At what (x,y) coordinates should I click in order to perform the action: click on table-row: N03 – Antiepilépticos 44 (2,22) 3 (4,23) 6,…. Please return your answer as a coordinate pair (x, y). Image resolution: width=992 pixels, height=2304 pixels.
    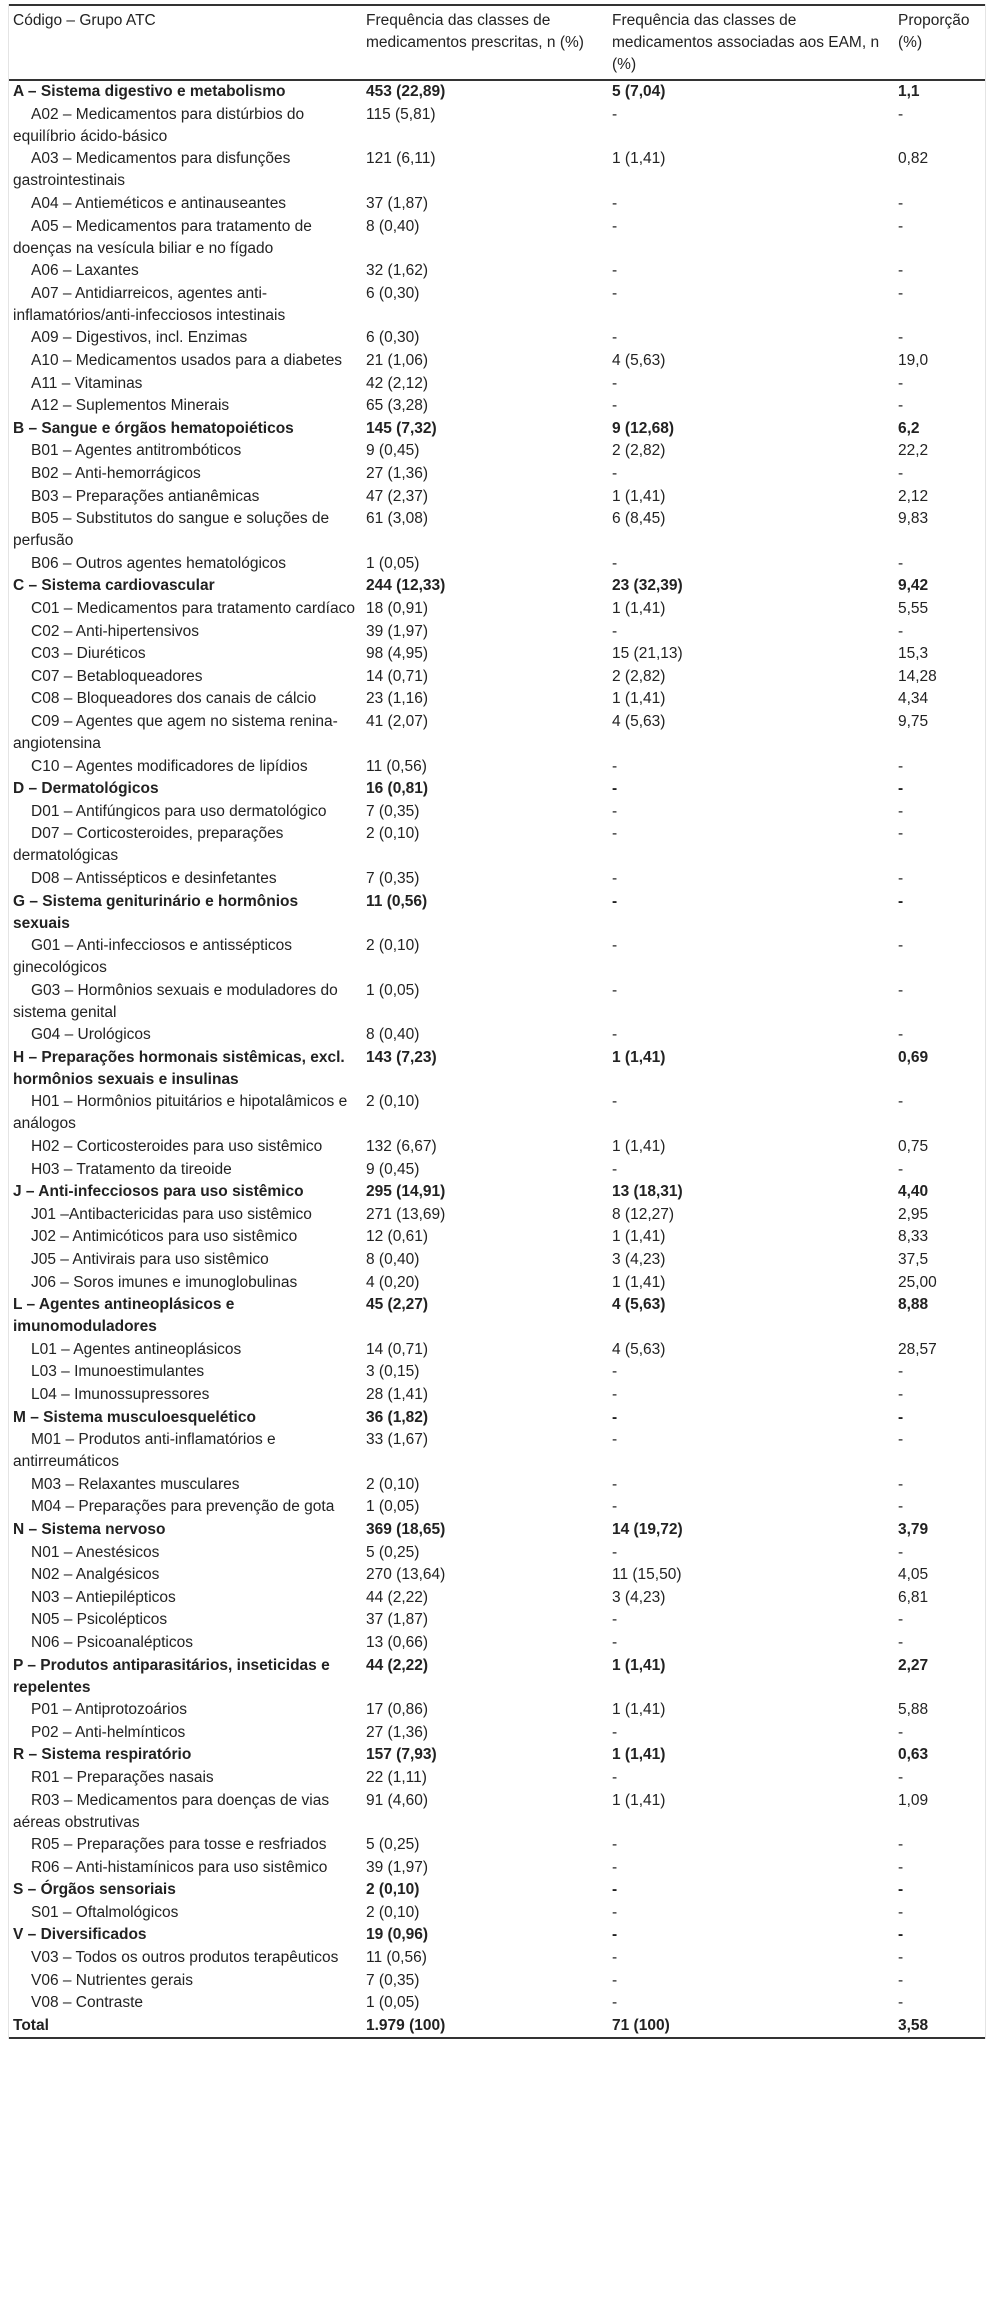
    Looking at the image, I should click on (497, 1597).